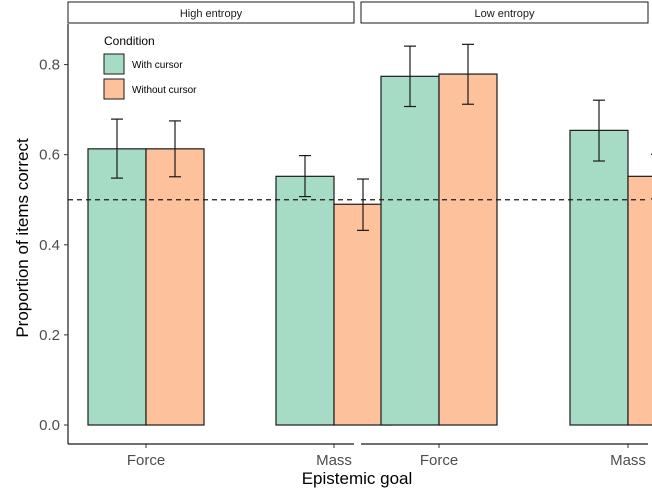  What do you see at coordinates (22, 238) in the screenshot?
I see `y-axis-title: Proportion of items correct` at bounding box center [22, 238].